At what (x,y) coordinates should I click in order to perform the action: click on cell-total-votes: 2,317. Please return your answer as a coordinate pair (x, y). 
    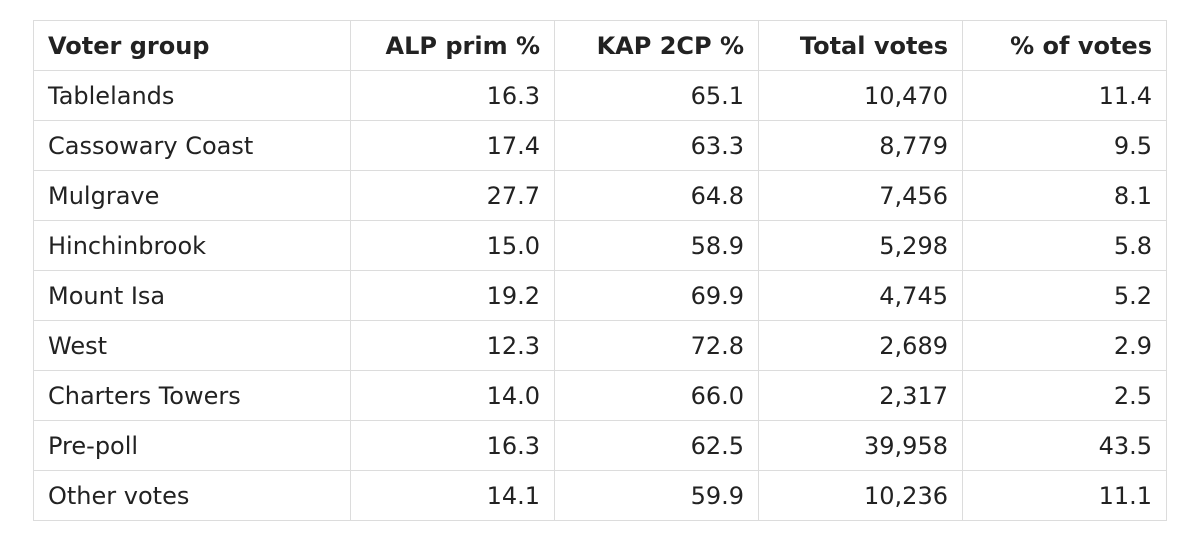
    Looking at the image, I should click on (860, 395).